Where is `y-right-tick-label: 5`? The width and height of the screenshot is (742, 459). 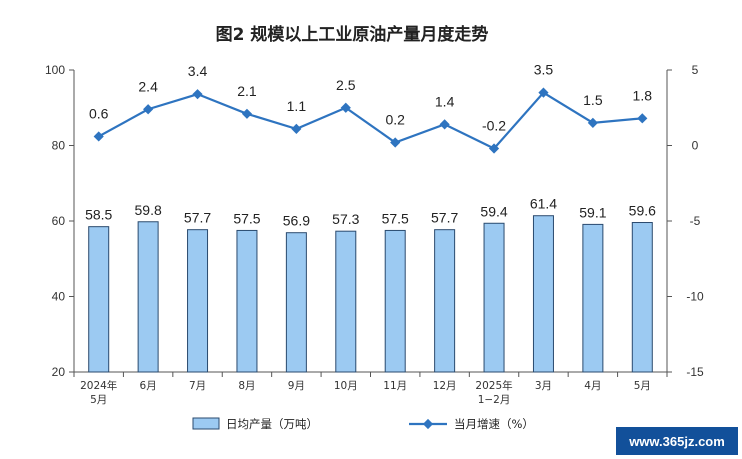 y-right-tick-label: 5 is located at coordinates (695, 70).